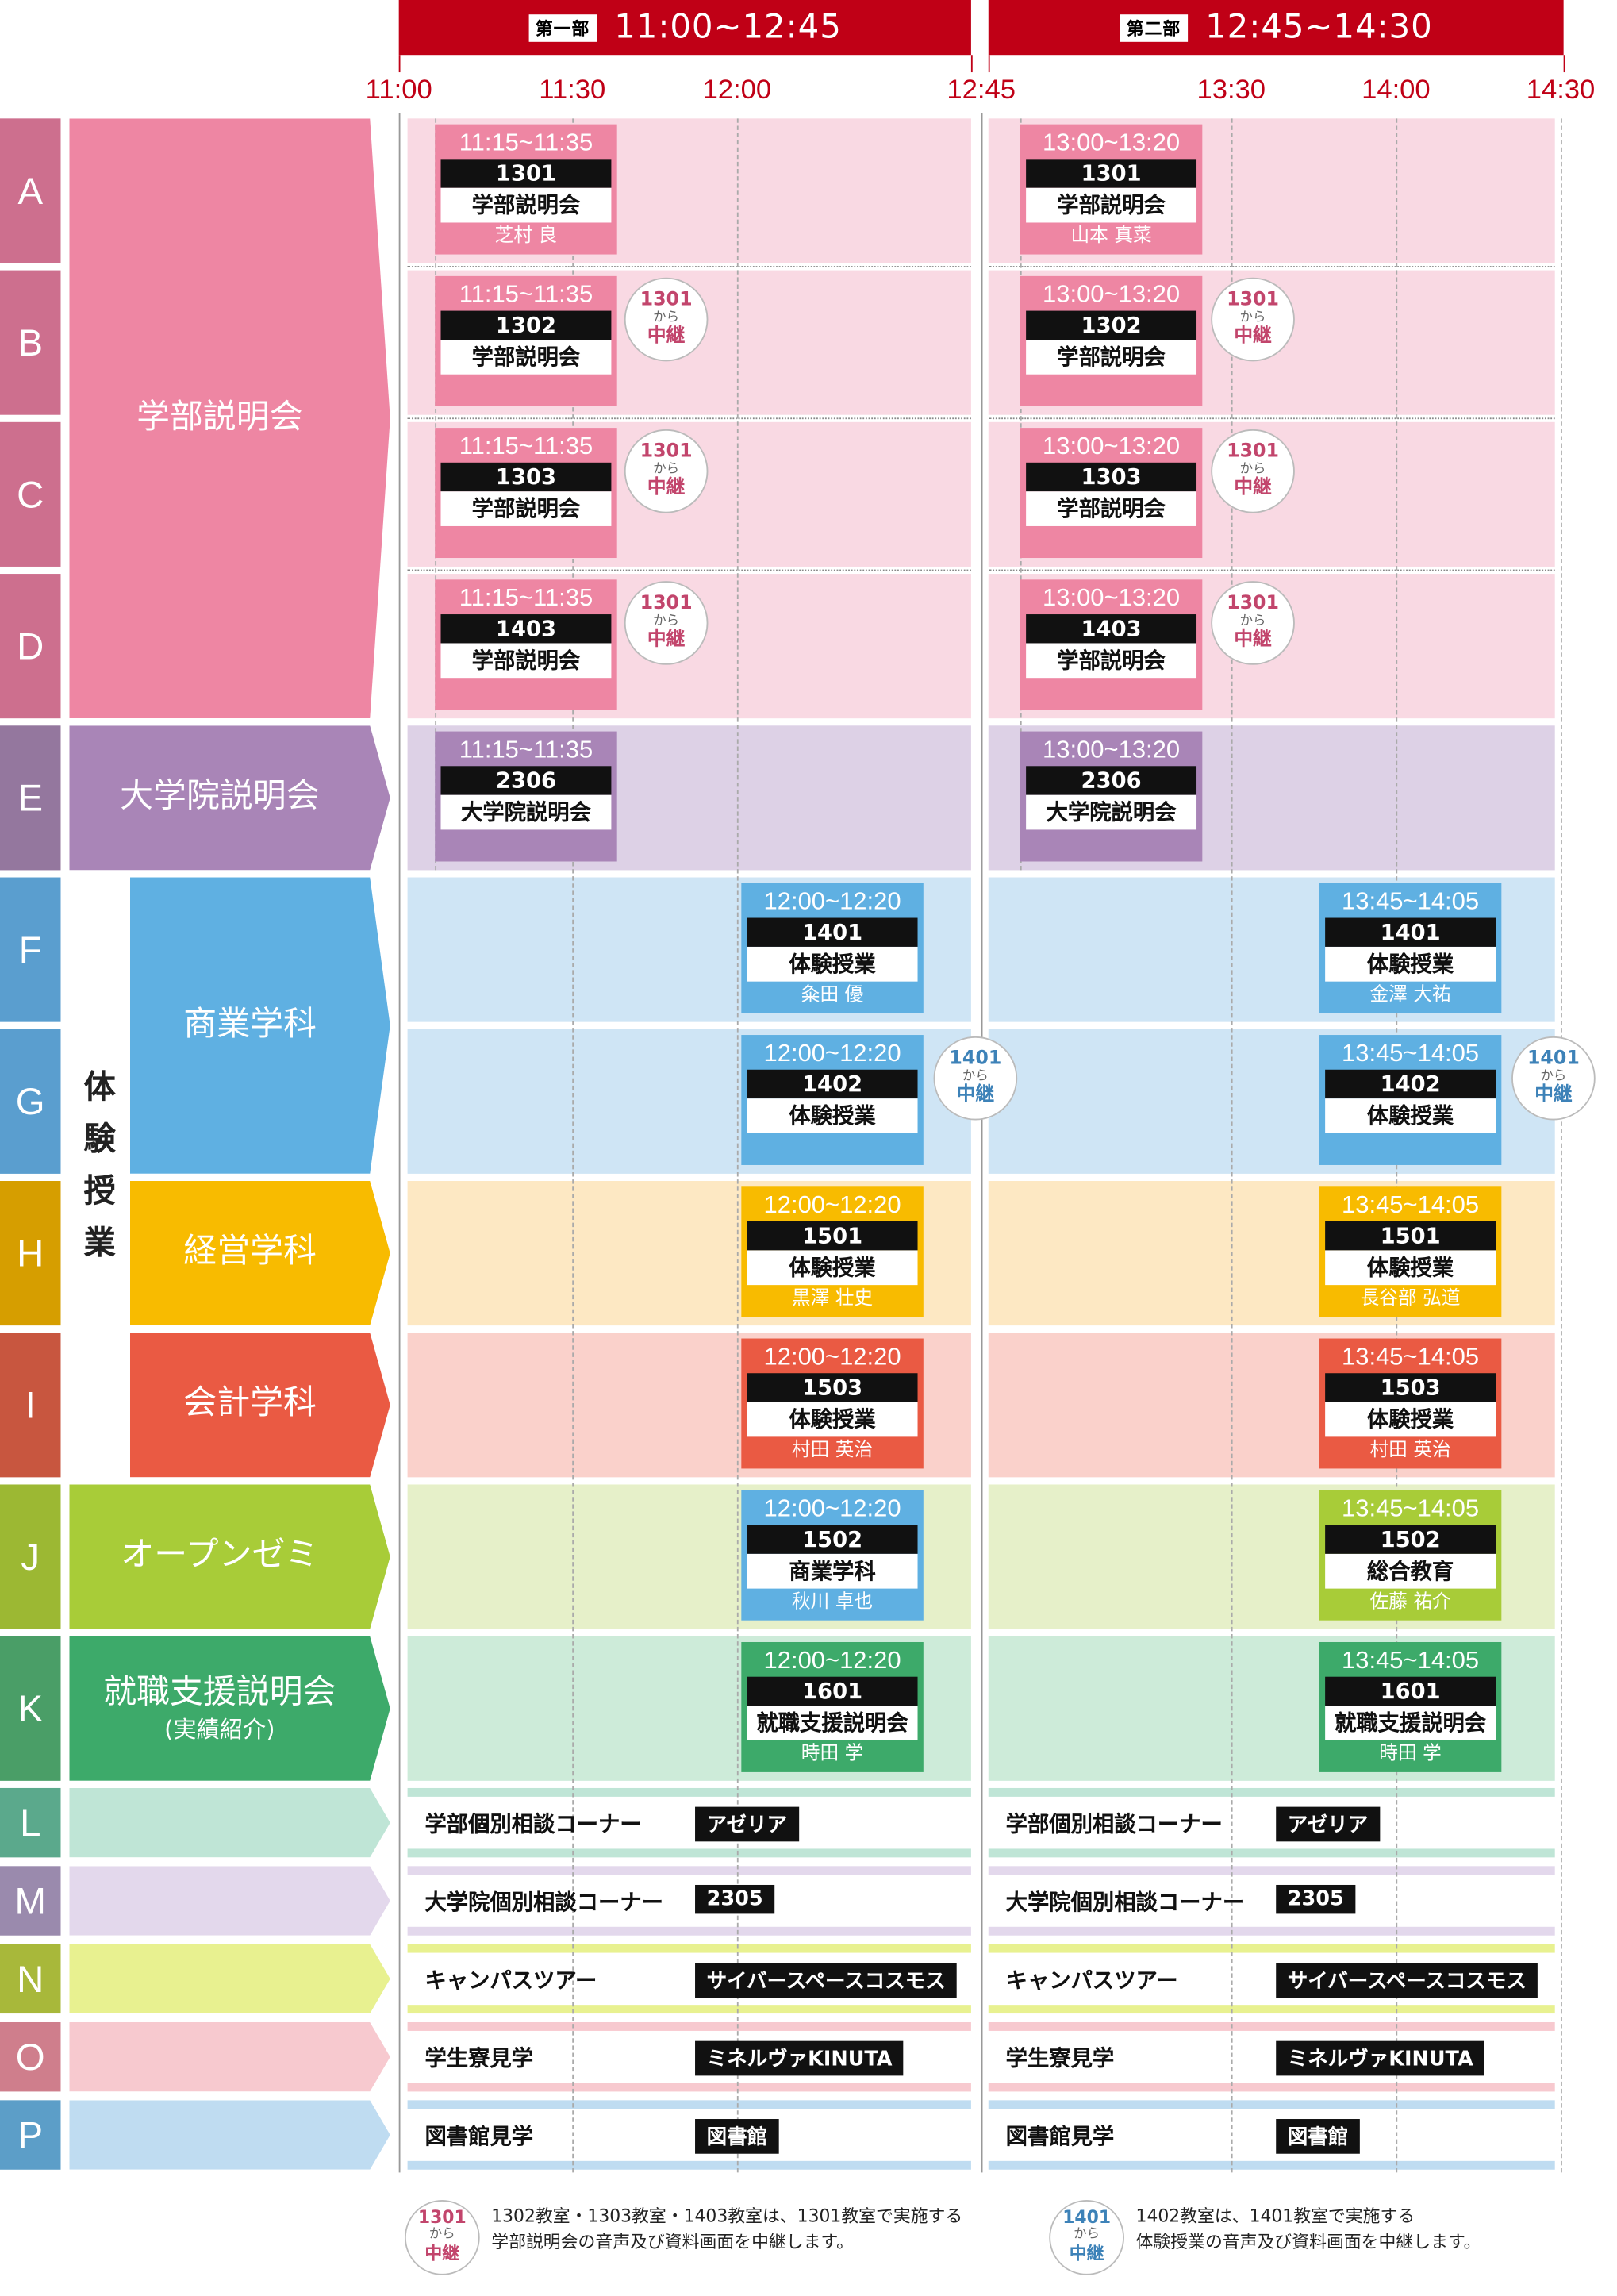  Describe the element at coordinates (1554, 1059) in the screenshot. I see `relay-room: 1401` at that location.